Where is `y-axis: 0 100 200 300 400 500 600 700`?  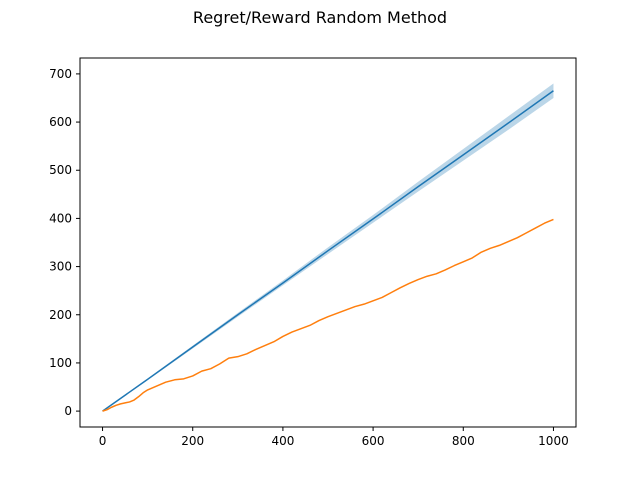
y-axis: 0 100 200 300 400 500 600 700 is located at coordinates (64, 242).